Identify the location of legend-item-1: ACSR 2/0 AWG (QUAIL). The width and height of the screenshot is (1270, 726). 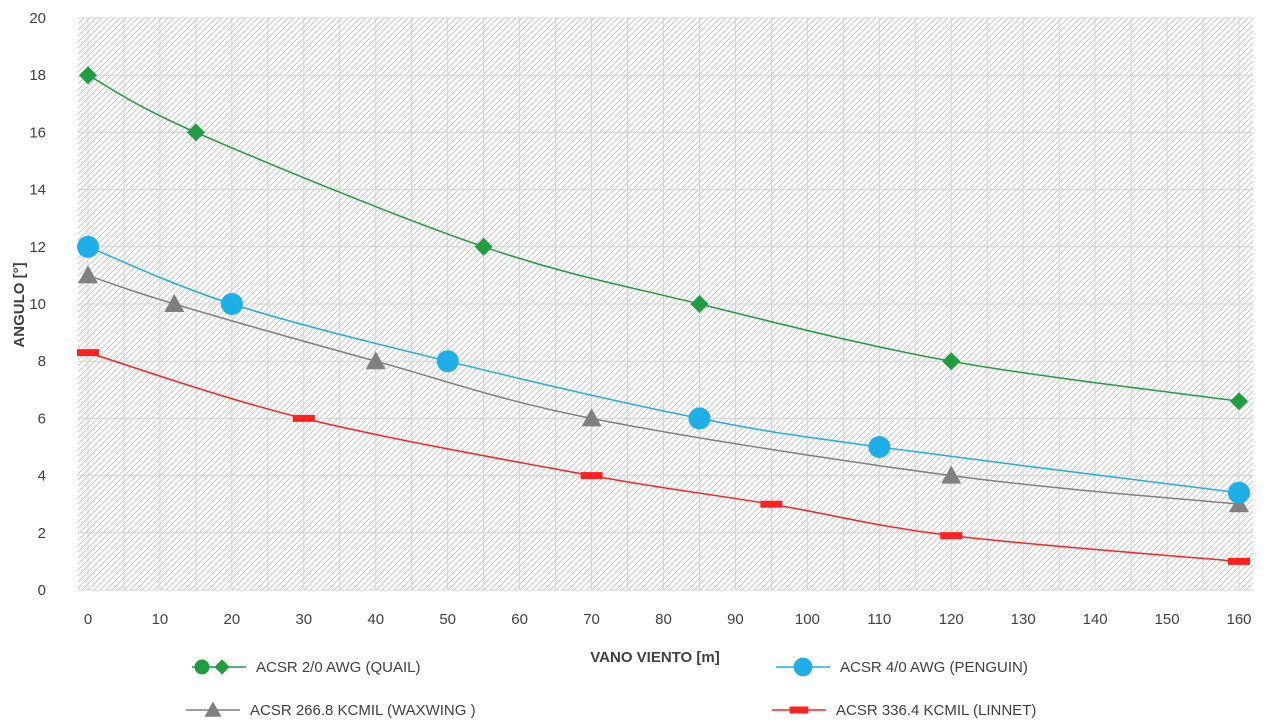
(306, 667).